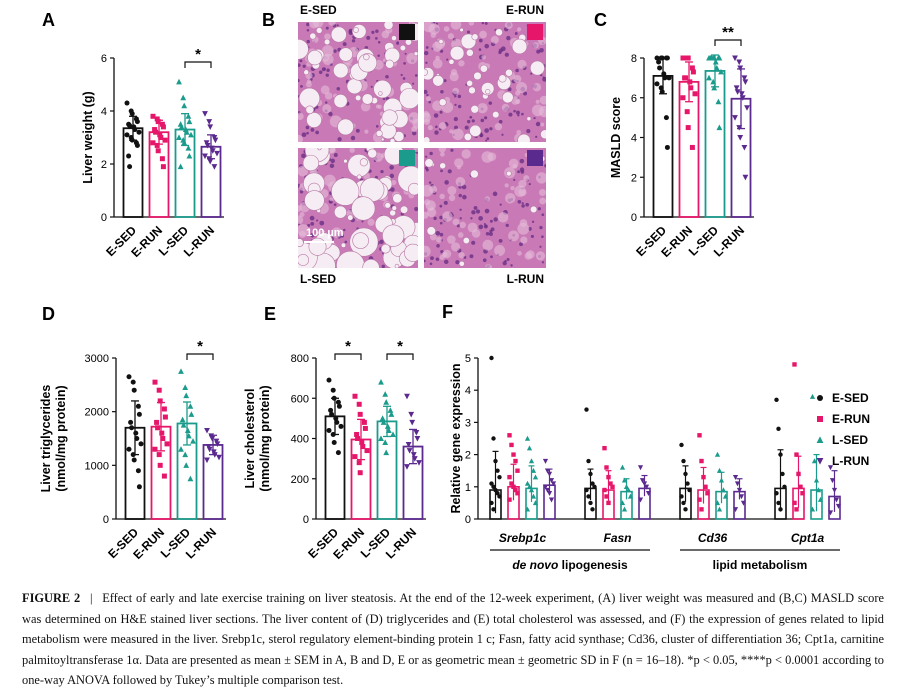 The height and width of the screenshot is (691, 905). Describe the element at coordinates (348, 346) in the screenshot. I see `panel-e-significance-label: *` at that location.